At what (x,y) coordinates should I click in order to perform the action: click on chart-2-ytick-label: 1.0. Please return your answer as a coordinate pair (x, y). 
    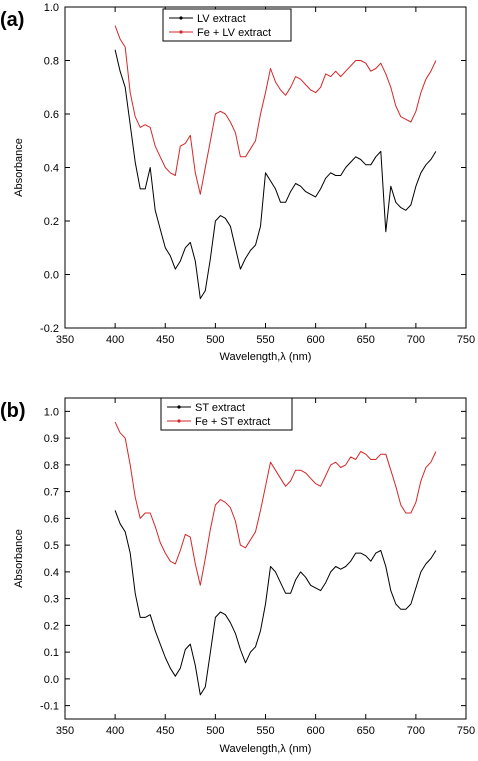
    Looking at the image, I should click on (51, 412).